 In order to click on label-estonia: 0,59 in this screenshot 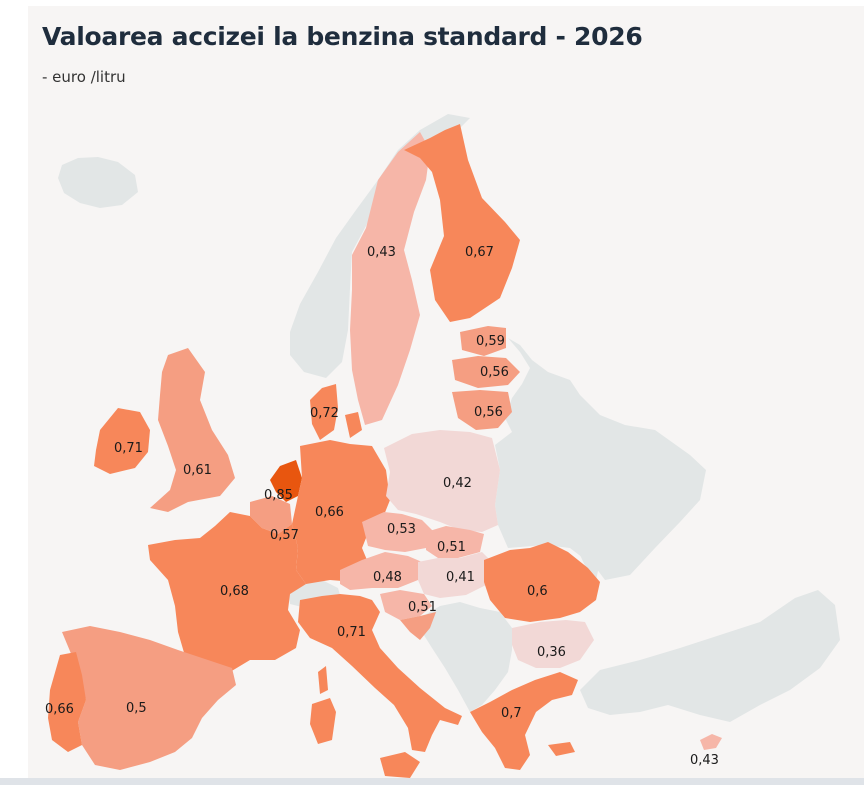, I will do `click(490, 341)`.